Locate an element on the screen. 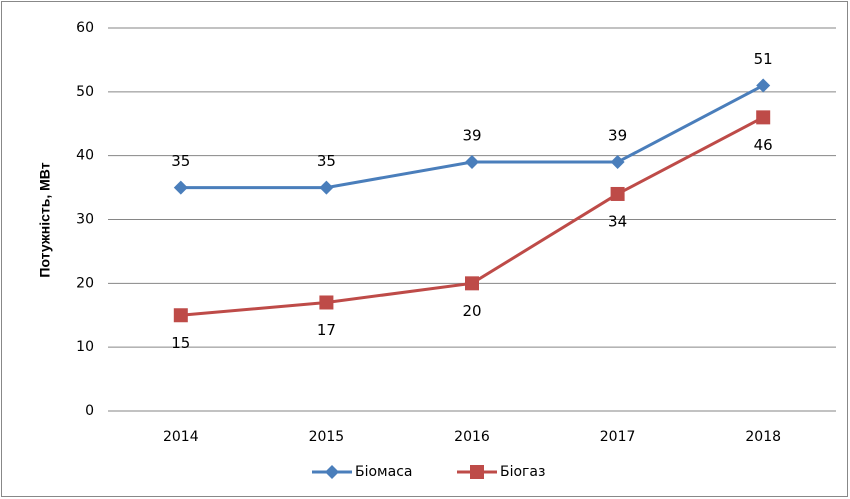 This screenshot has width=850, height=499. y-tick-label: 10 is located at coordinates (85, 347).